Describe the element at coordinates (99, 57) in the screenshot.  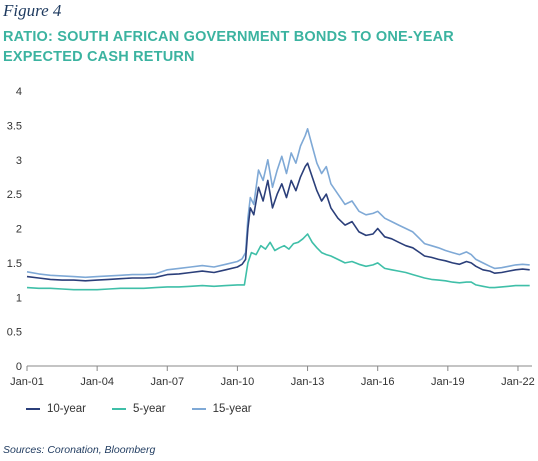
I see `chart-title-line2: EXPECTED CASH RETURN` at that location.